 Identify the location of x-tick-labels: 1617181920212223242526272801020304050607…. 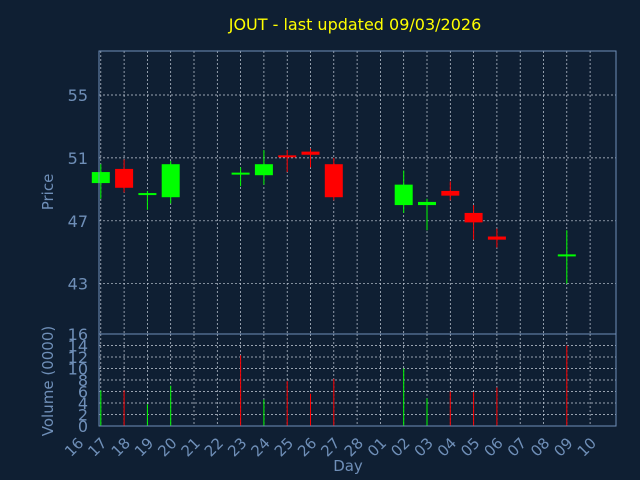
(330, 447).